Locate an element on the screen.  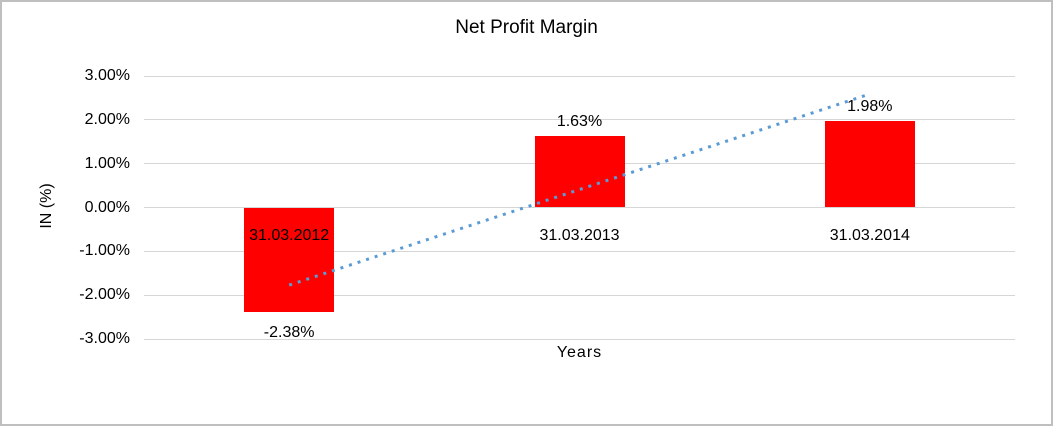
category-label: 31.03.2014 is located at coordinates (869, 235).